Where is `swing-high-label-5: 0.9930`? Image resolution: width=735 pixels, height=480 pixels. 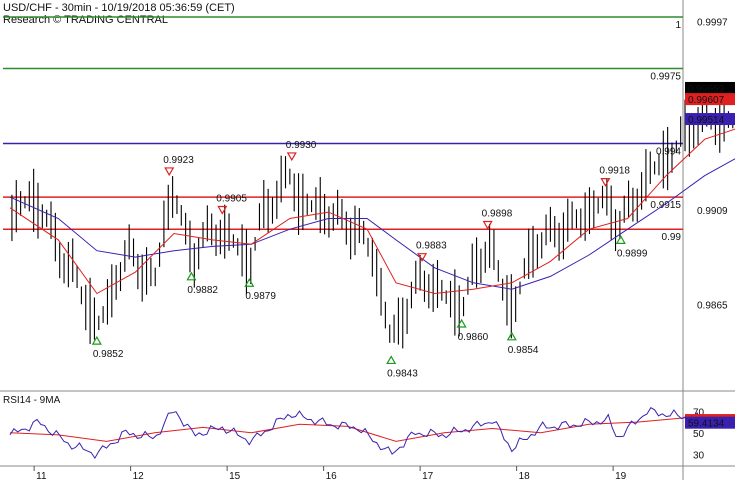 swing-high-label-5: 0.9930 is located at coordinates (301, 145).